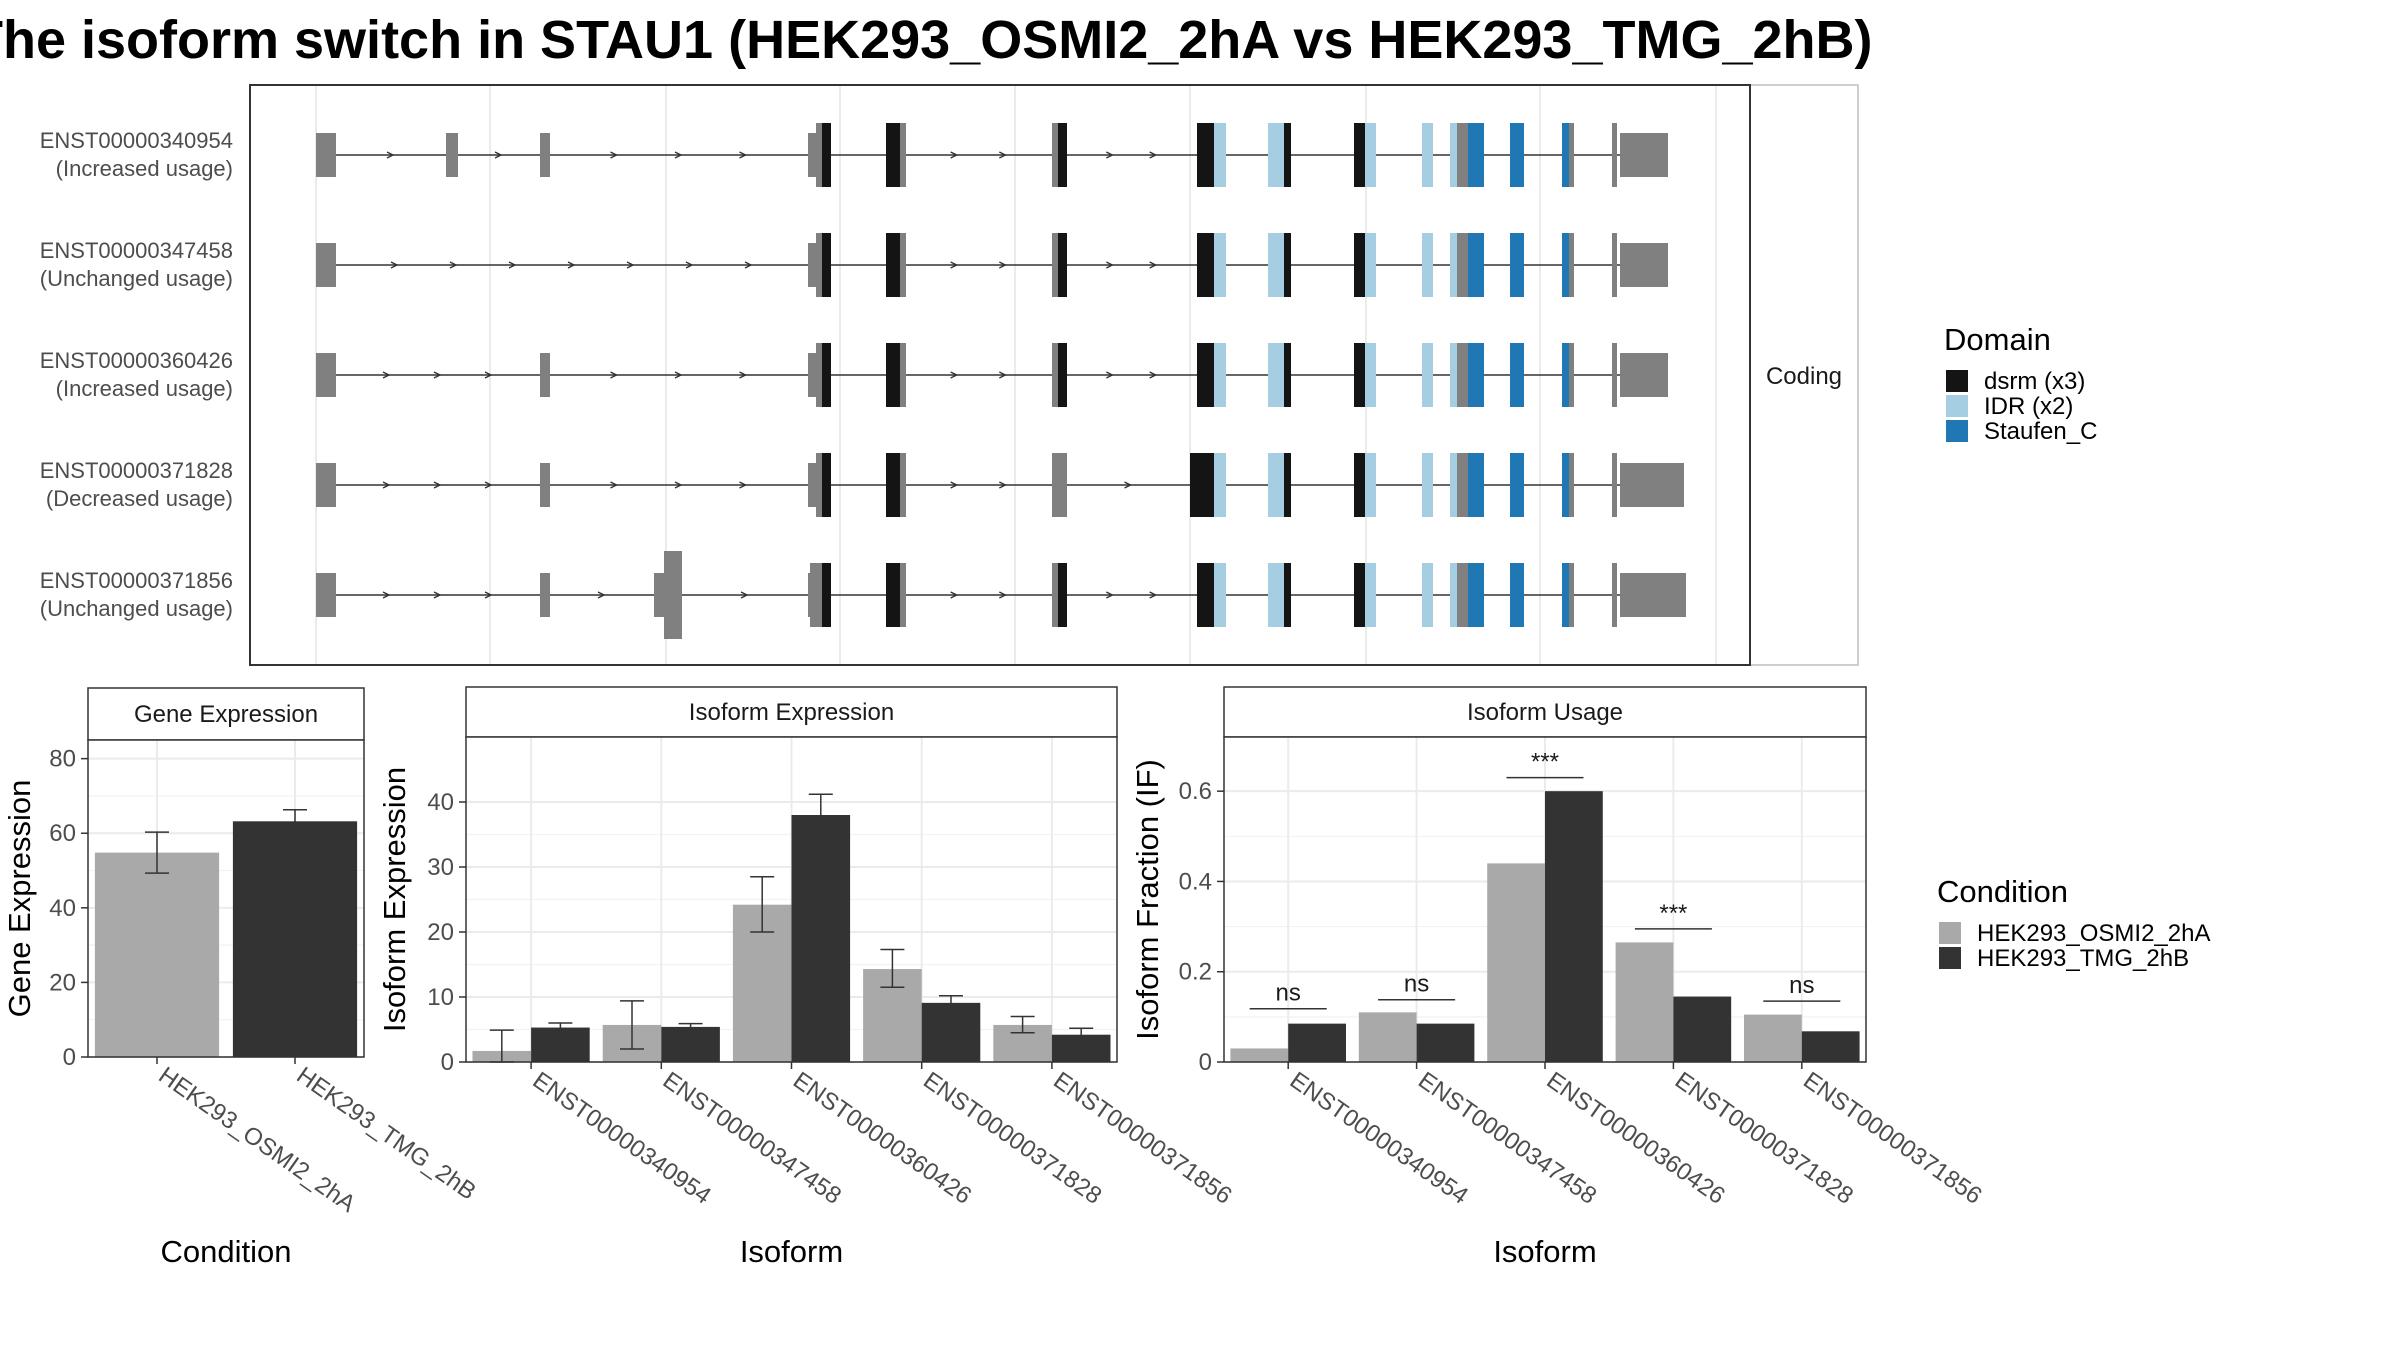 The height and width of the screenshot is (1350, 2400). I want to click on x-axis-label: Isoform, so click(791, 1251).